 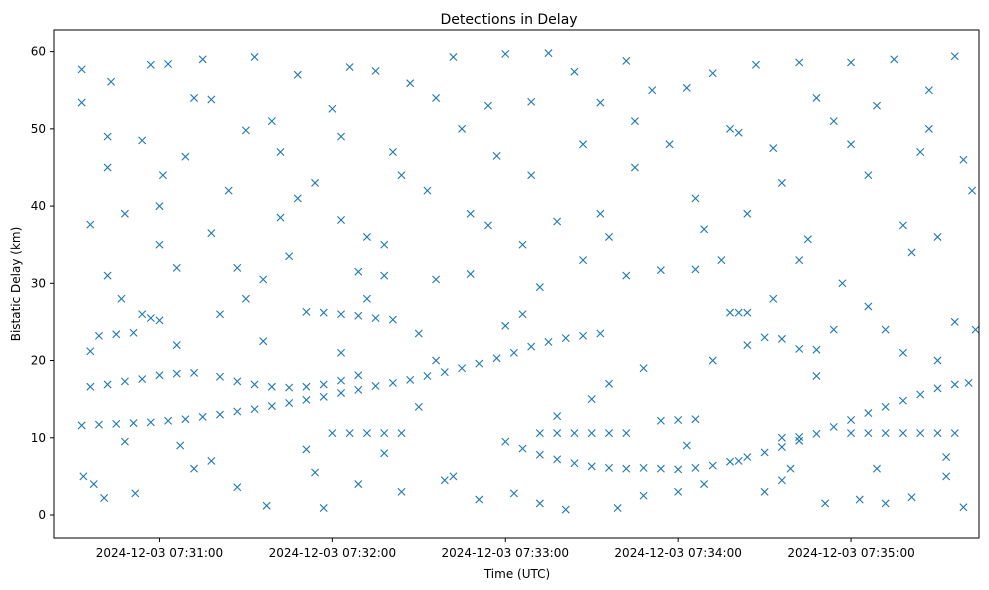 What do you see at coordinates (38, 283) in the screenshot?
I see `y-tick-label: 30` at bounding box center [38, 283].